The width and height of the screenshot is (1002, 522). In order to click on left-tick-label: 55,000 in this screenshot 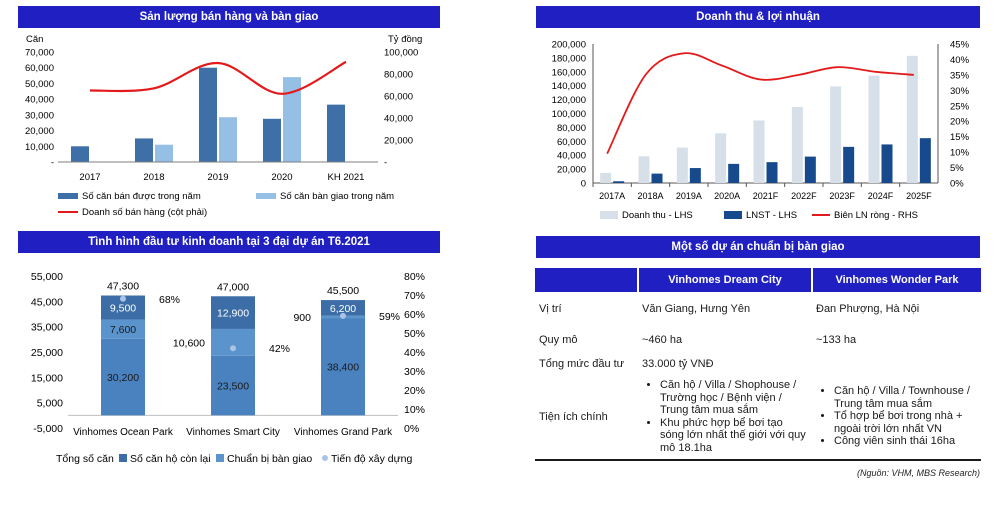, I will do `click(47, 277)`.